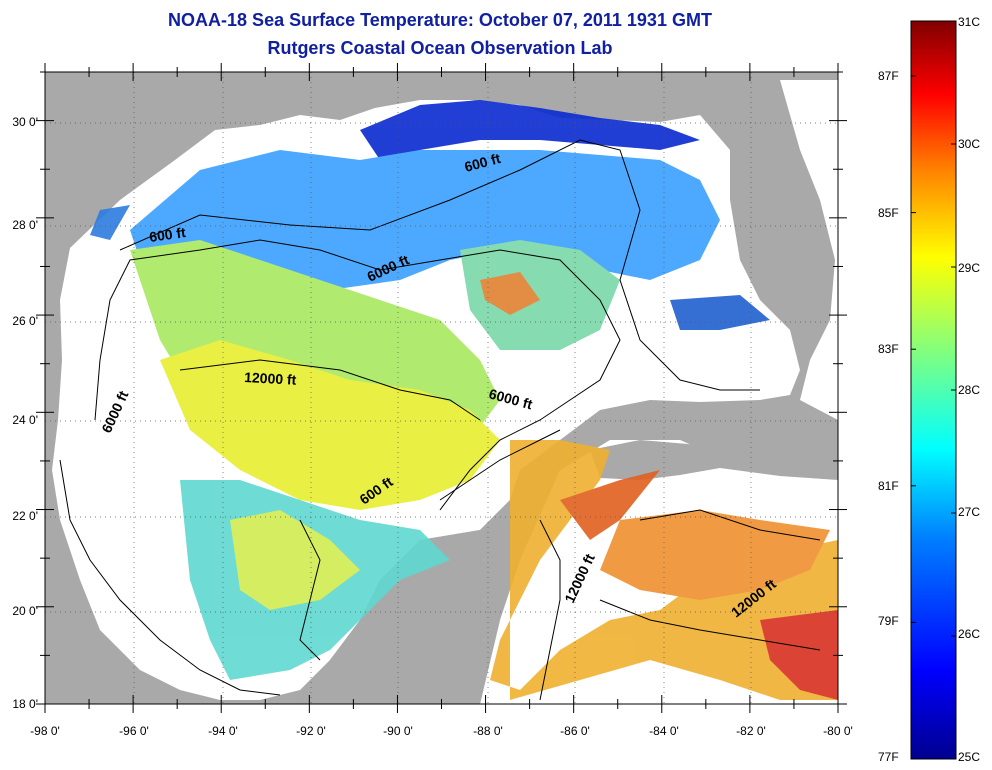 Image resolution: width=992 pixels, height=770 pixels. I want to click on lon-label: -98 0', so click(45, 731).